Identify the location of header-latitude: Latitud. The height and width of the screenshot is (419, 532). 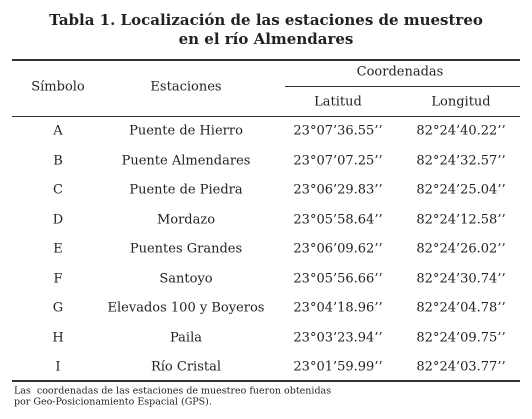
(338, 102).